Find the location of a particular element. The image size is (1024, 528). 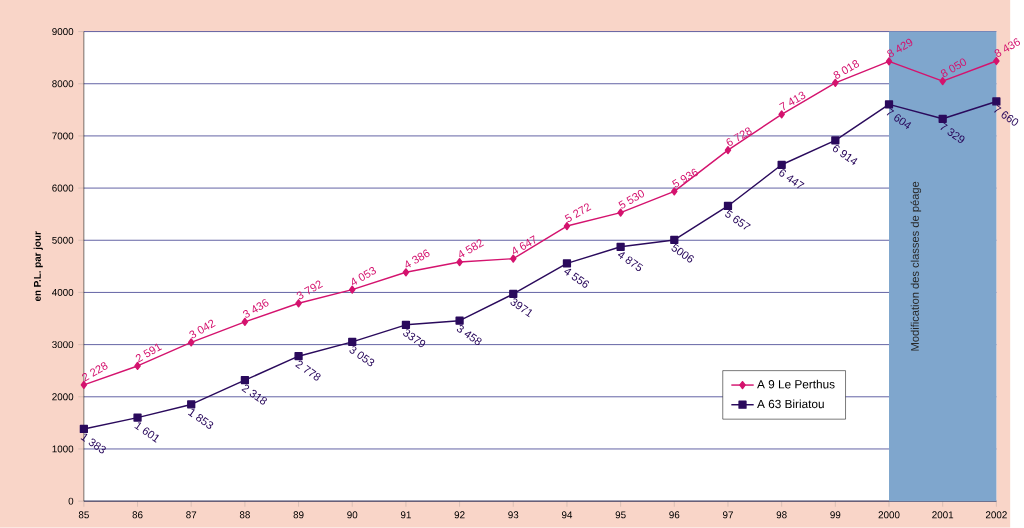

data-label: 3379 is located at coordinates (414, 338).